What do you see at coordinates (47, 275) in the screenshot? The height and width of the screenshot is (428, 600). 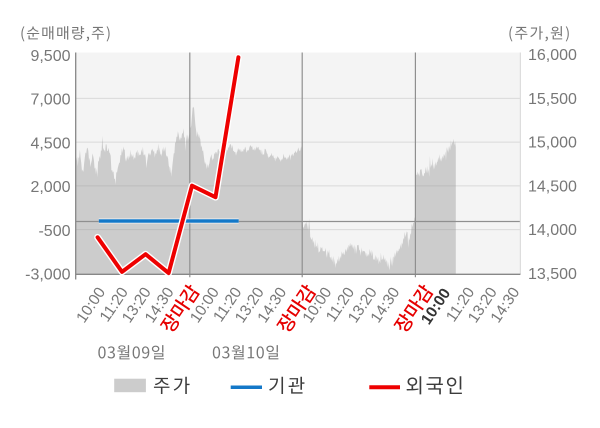 I see `svg-text: -3,000` at bounding box center [47, 275].